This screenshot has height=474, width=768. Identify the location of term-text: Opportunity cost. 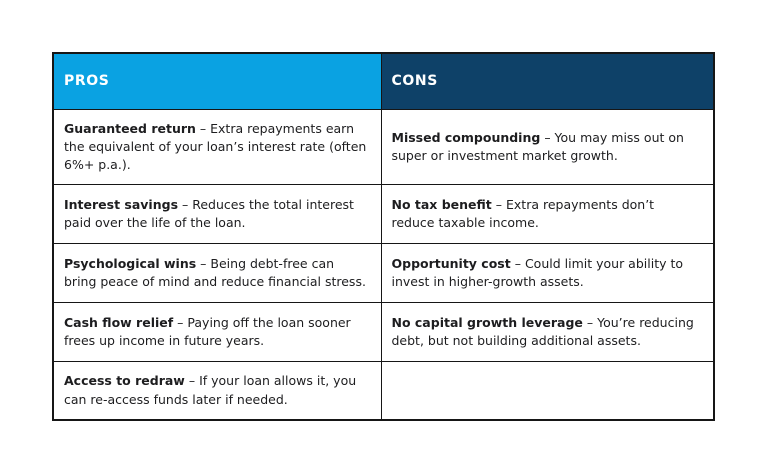
(451, 263).